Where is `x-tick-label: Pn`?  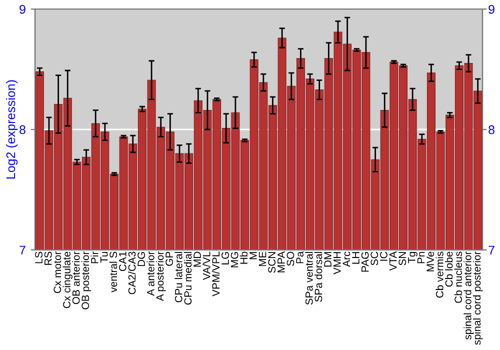 x-tick-label: Pn is located at coordinates (421, 258).